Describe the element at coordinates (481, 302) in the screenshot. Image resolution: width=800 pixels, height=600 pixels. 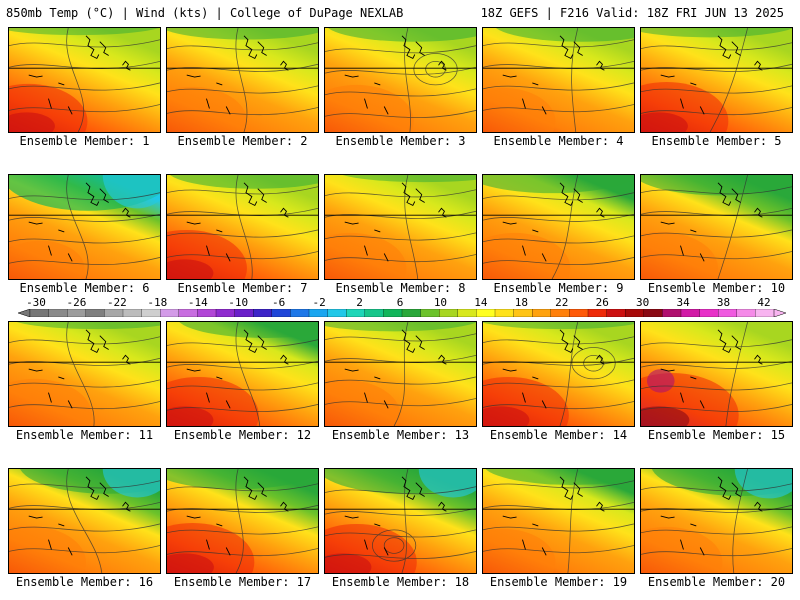
I see `colorbar-tick-label: 14` at that location.